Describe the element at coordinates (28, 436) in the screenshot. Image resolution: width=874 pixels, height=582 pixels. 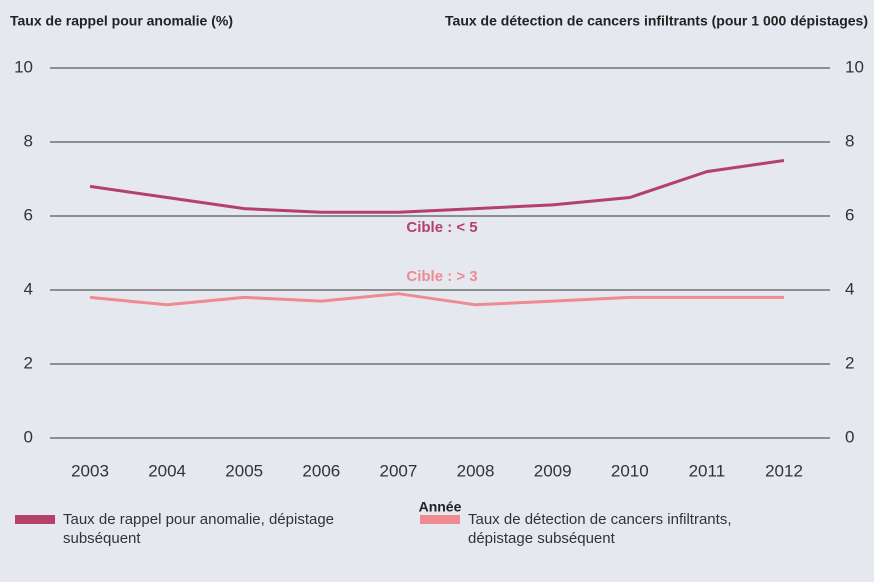
I see `y-tick-label: 0` at that location.